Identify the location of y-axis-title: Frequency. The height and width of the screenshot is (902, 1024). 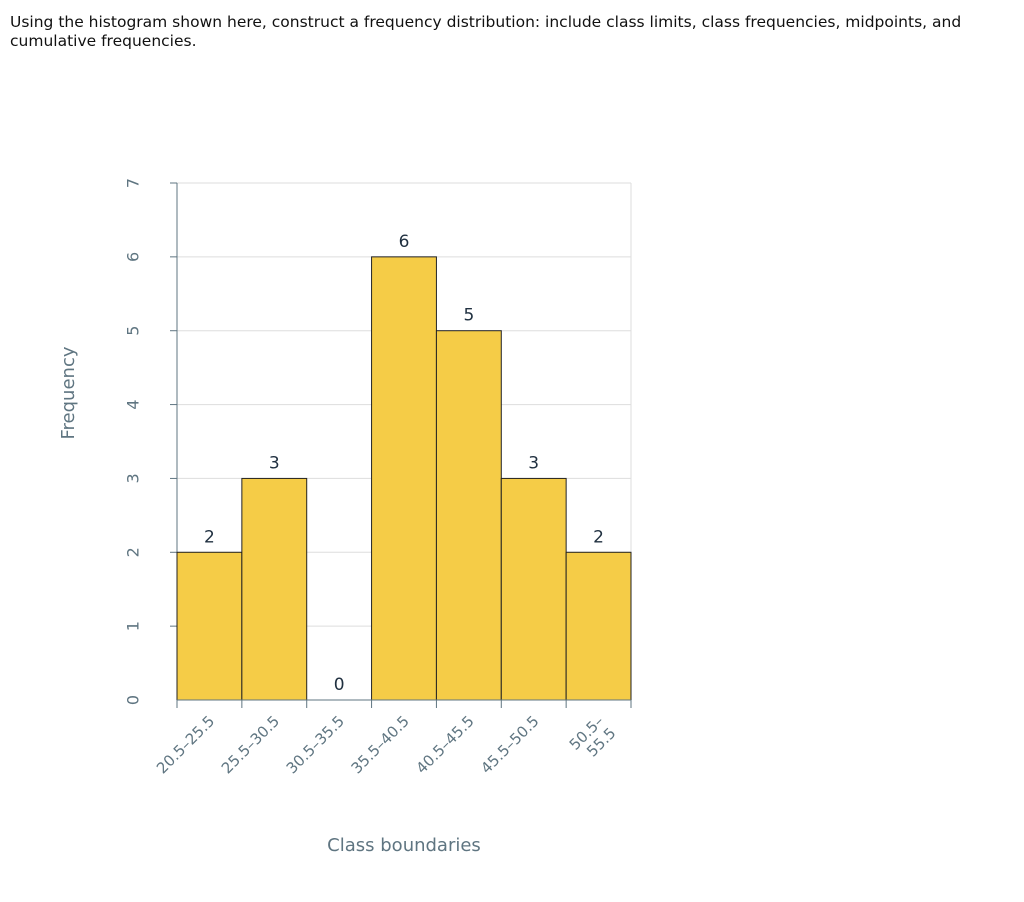
(68, 392).